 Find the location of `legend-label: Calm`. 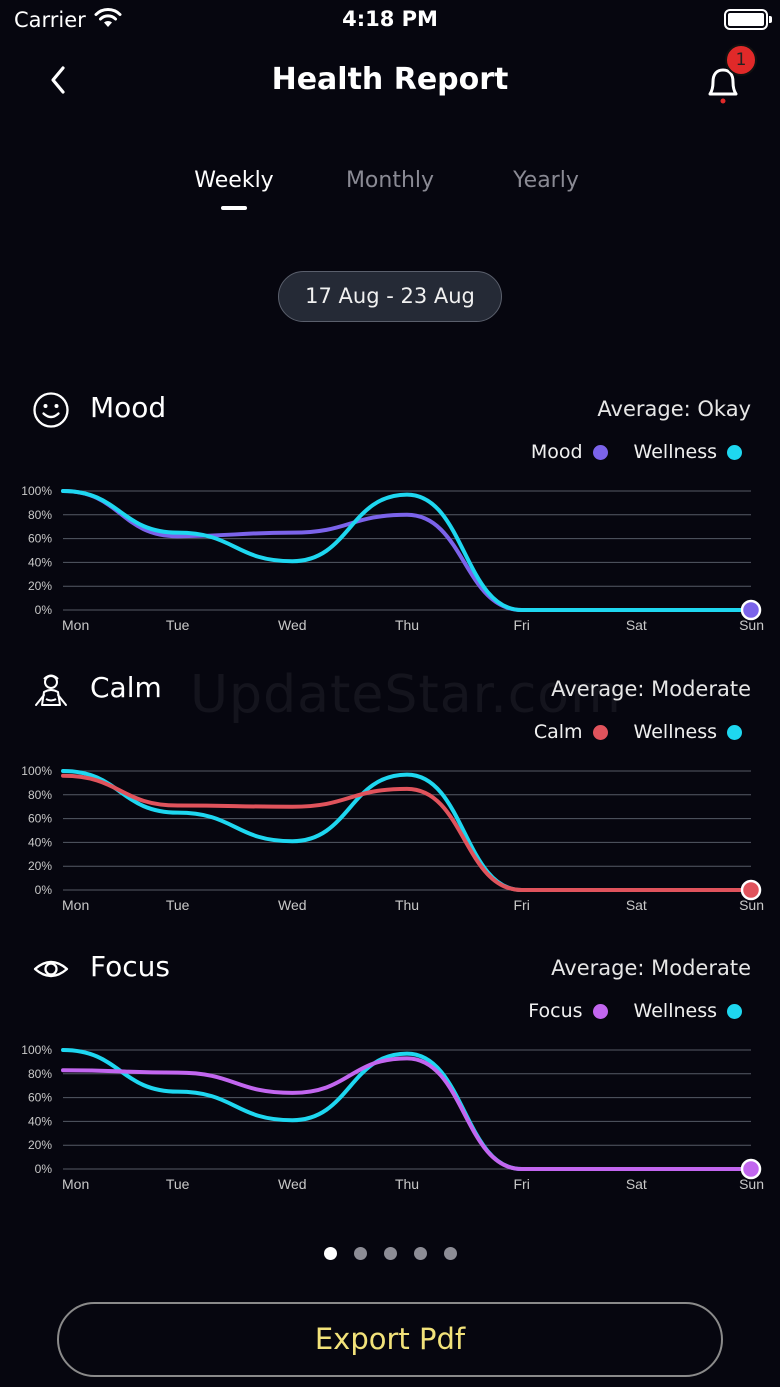

legend-label: Calm is located at coordinates (558, 732).